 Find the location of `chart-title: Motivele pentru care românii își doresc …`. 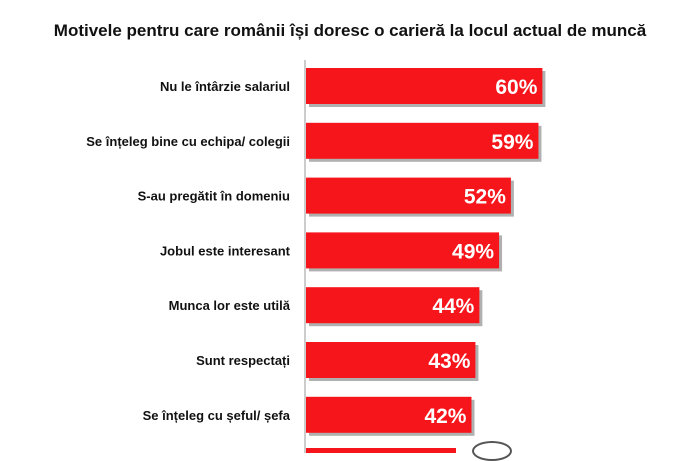

chart-title: Motivele pentru care românii își doresc … is located at coordinates (350, 30).